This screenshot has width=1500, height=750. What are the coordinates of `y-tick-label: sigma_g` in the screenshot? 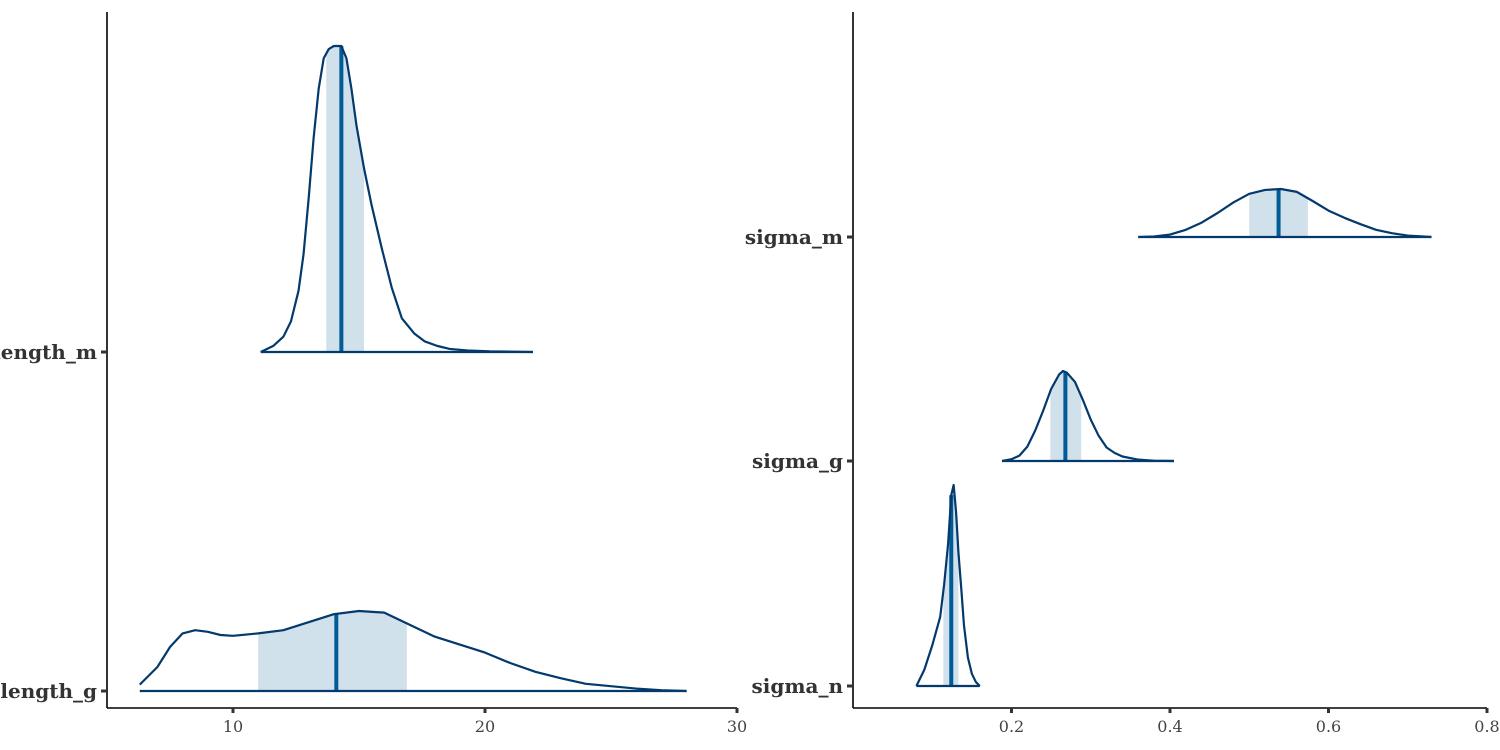 It's located at (797, 461).